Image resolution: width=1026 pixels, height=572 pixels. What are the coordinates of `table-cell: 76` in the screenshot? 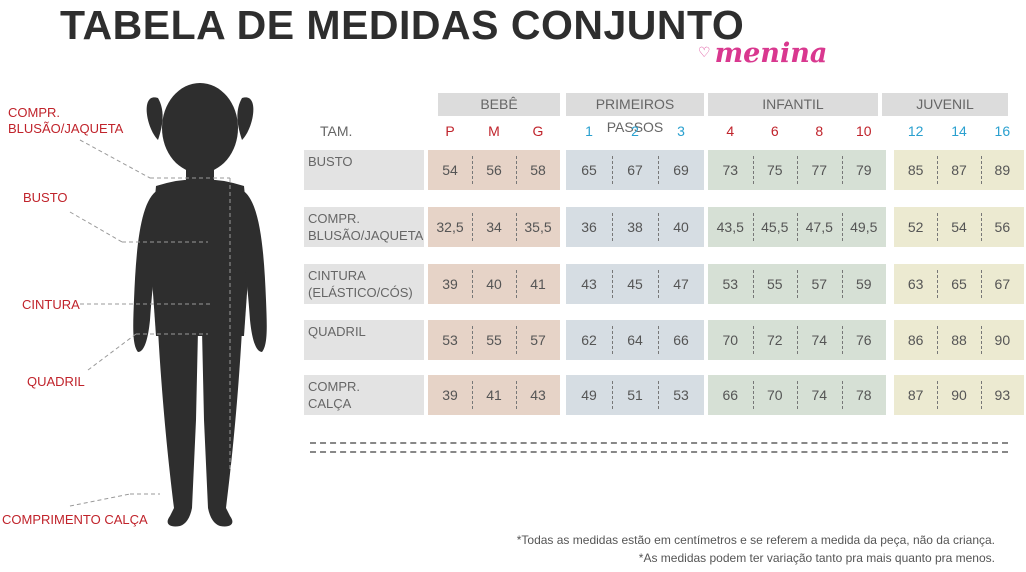 It's located at (863, 340).